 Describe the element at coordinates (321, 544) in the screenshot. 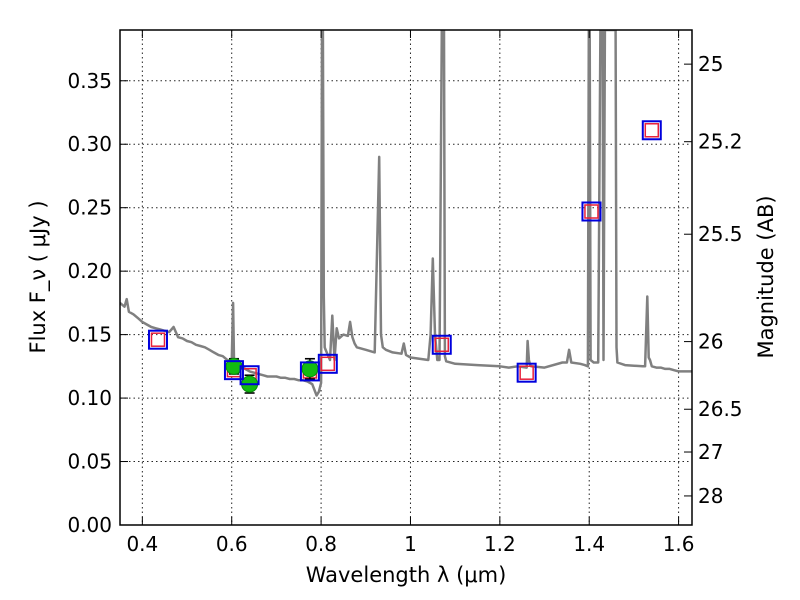

I see `x-tick-label: 0.8` at that location.